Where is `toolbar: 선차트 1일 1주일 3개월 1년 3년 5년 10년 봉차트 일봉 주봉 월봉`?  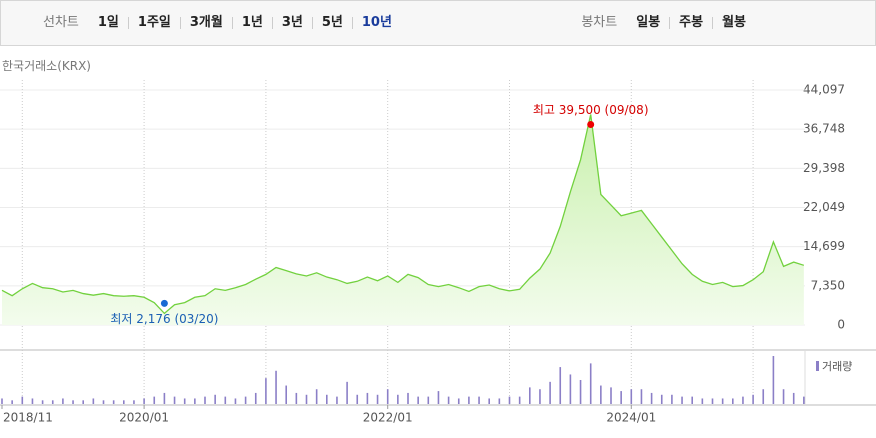
toolbar: 선차트 1일 1주일 3개월 1년 3년 5년 10년 봉차트 일봉 주봉 월봉 is located at coordinates (438, 23).